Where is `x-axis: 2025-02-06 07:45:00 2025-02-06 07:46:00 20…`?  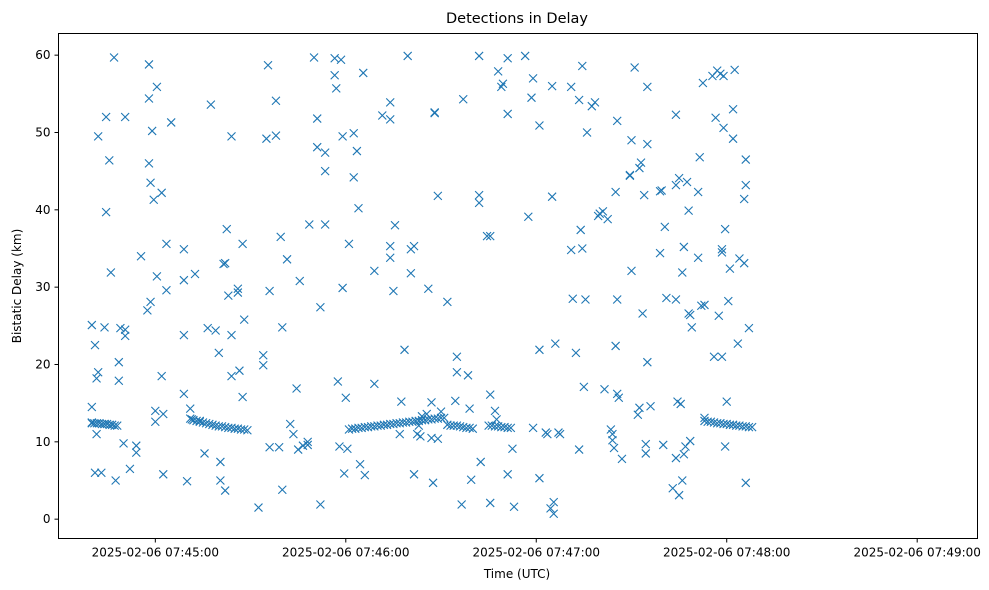
x-axis: 2025-02-06 07:45:00 2025-02-06 07:46:00 20… is located at coordinates (536, 549).